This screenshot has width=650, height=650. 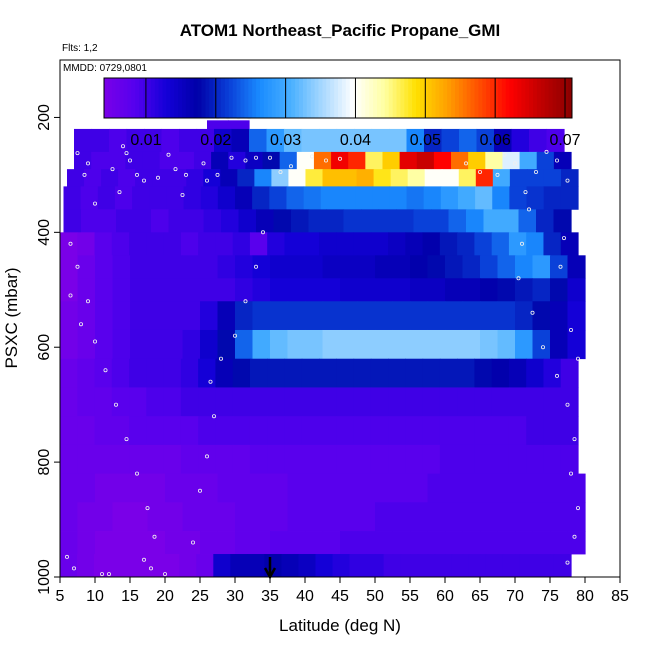 I want to click on y-axis-label: PSXC (mbar), so click(x=11, y=317).